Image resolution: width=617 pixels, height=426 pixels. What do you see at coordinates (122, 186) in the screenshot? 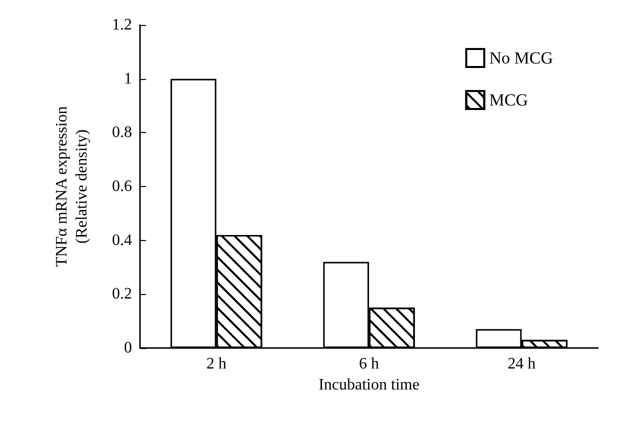
I see `y-tick-label: 0.6` at bounding box center [122, 186].